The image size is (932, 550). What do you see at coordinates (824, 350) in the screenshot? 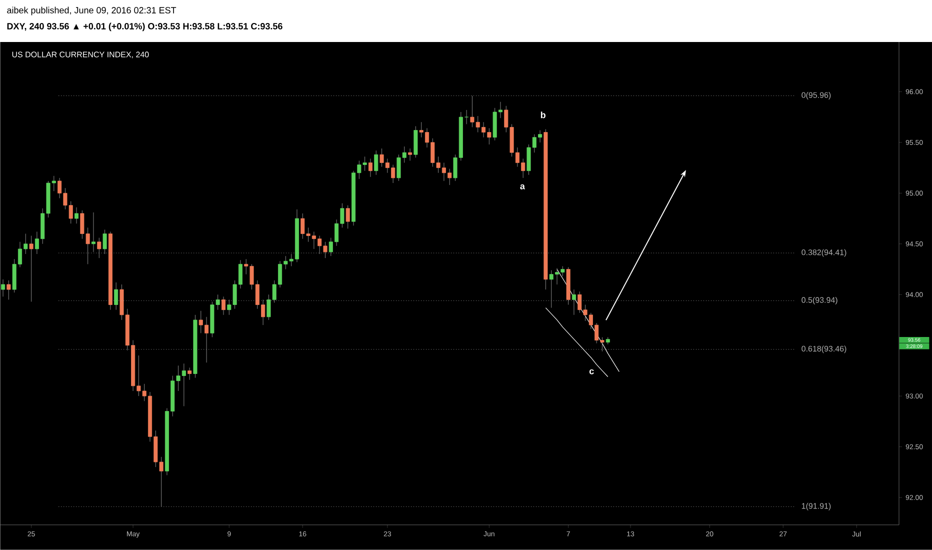
I see `ref-line-label: 0.618(93.46)` at bounding box center [824, 350].